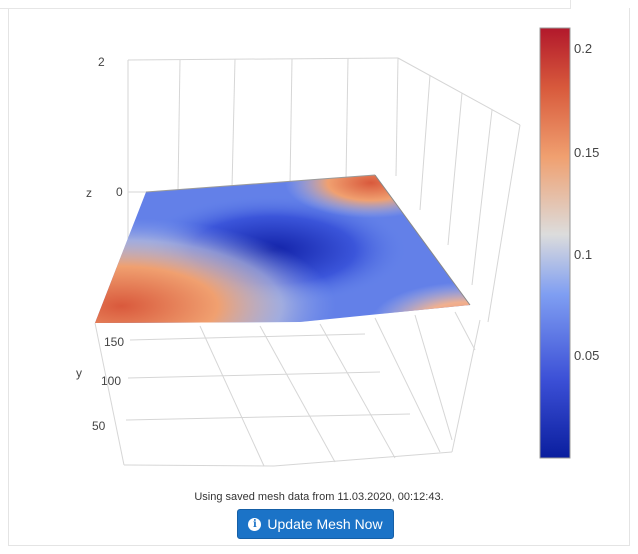 The image size is (638, 554). Describe the element at coordinates (583, 48) in the screenshot. I see `colorbar-tick-0.2: 0.2` at that location.